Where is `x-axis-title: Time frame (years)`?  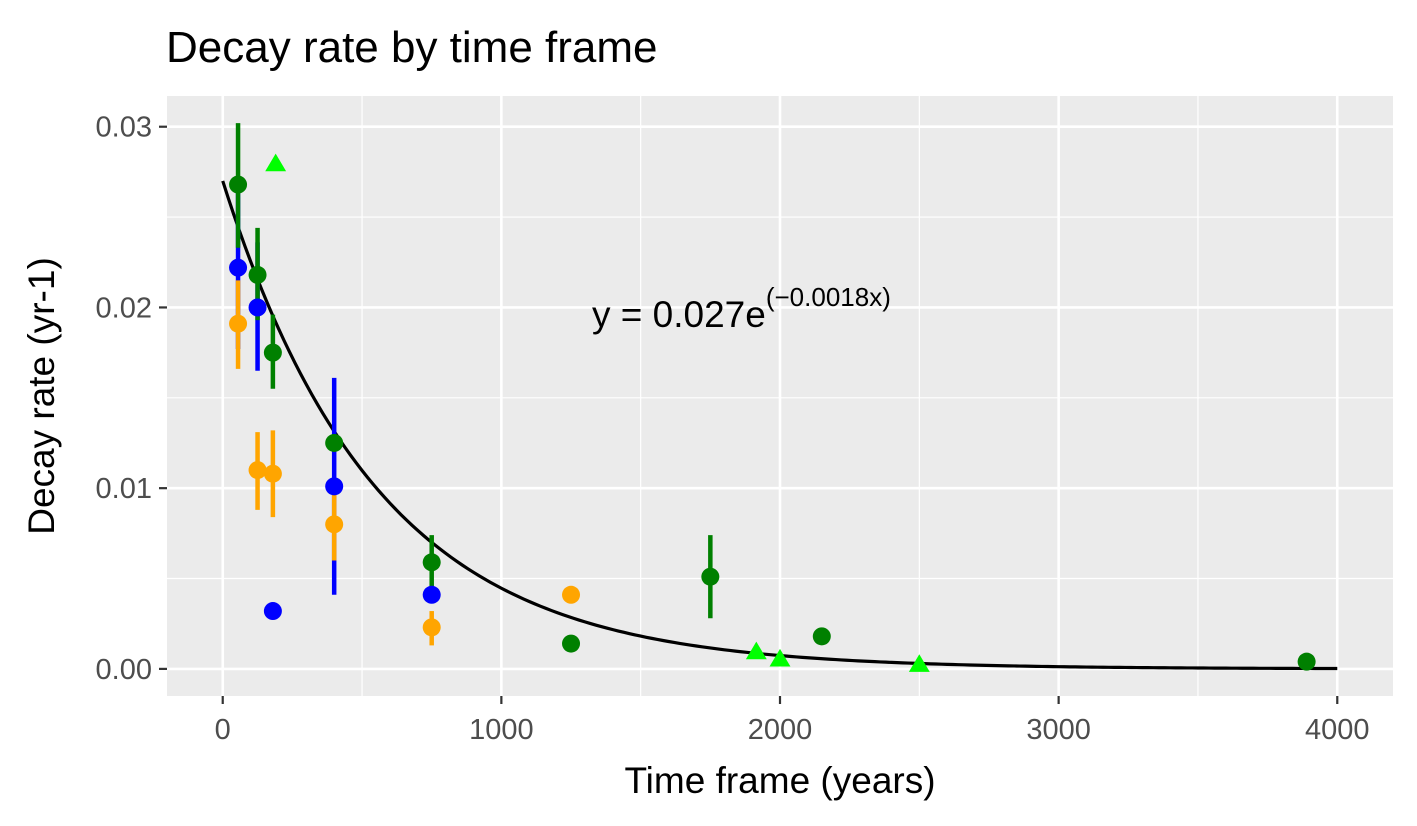
x-axis-title: Time frame (years) is located at coordinates (779, 780).